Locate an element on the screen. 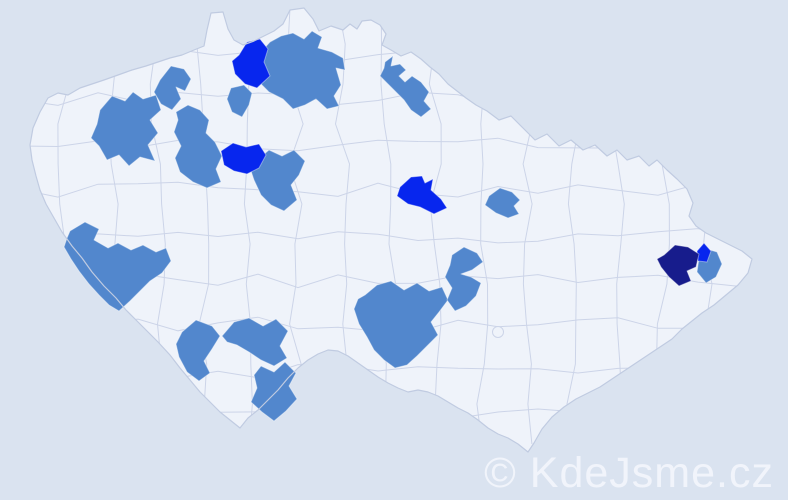 This screenshot has width=788, height=500. district-region-dark is located at coordinates (678, 265).